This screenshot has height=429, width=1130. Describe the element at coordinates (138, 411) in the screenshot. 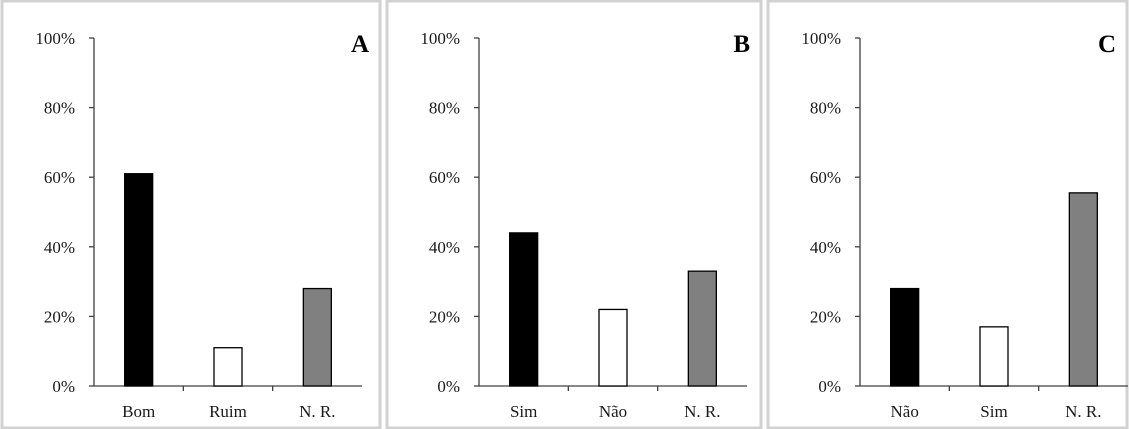

I see `x-category-label: Bom` at that location.